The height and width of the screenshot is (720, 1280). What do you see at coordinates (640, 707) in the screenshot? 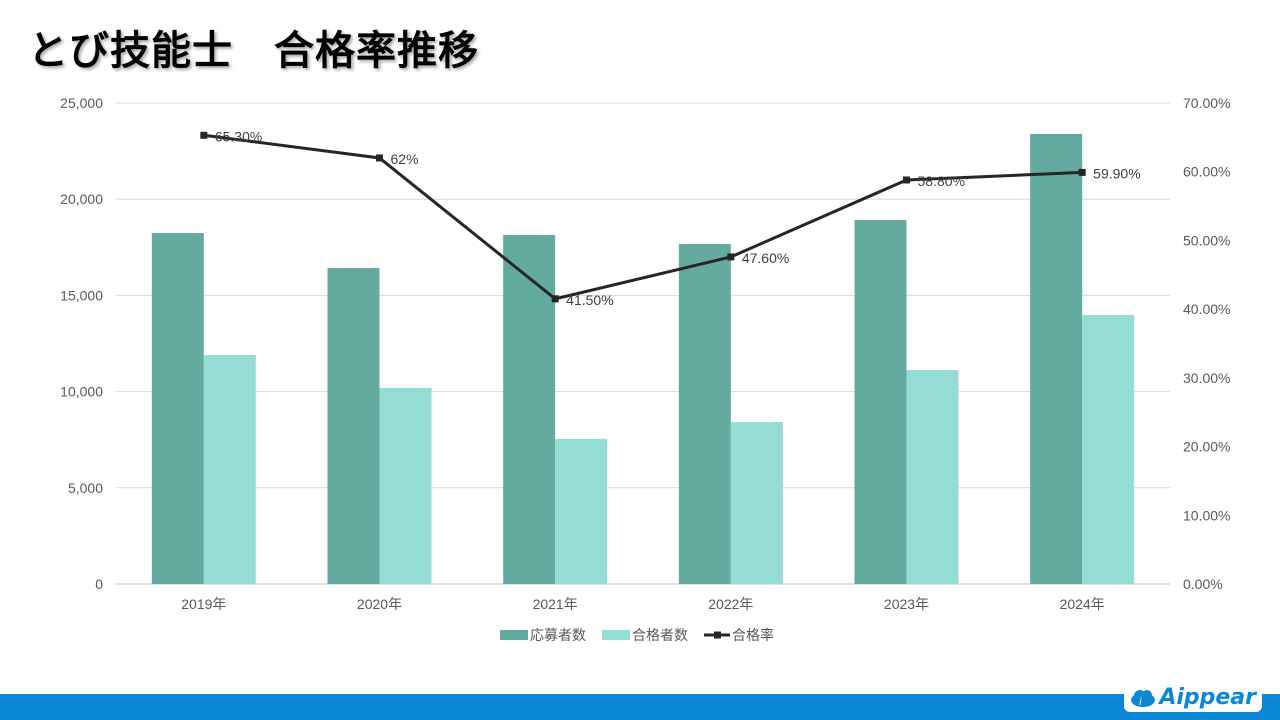
I see `footer-bar` at bounding box center [640, 707].